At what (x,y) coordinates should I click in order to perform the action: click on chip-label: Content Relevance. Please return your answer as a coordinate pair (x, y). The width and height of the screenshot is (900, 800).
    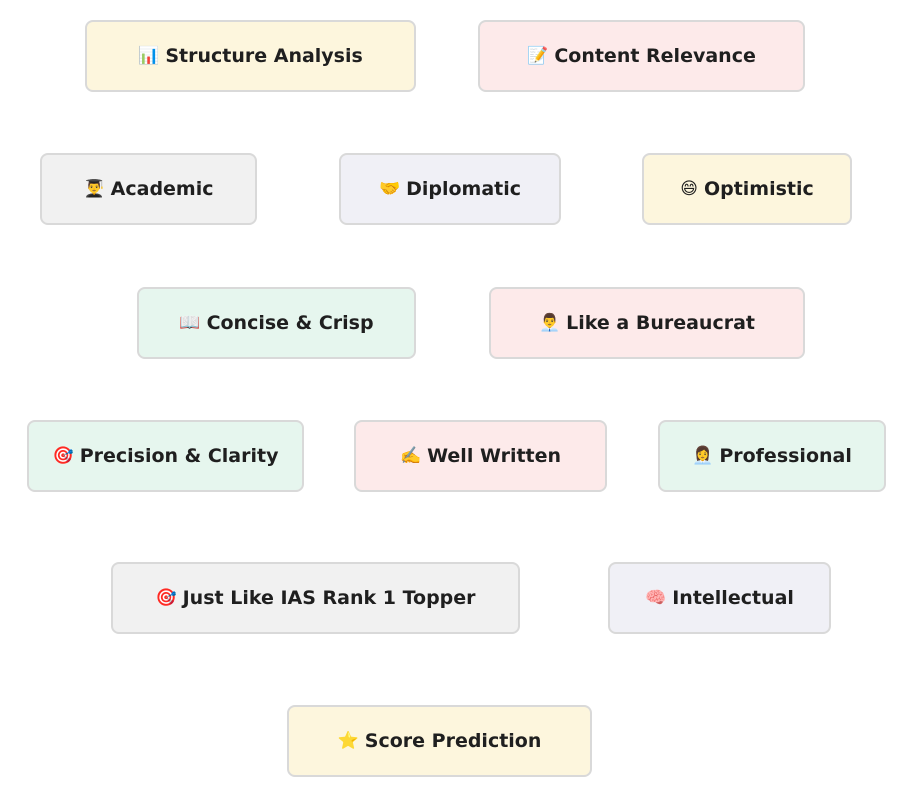
    Looking at the image, I should click on (655, 56).